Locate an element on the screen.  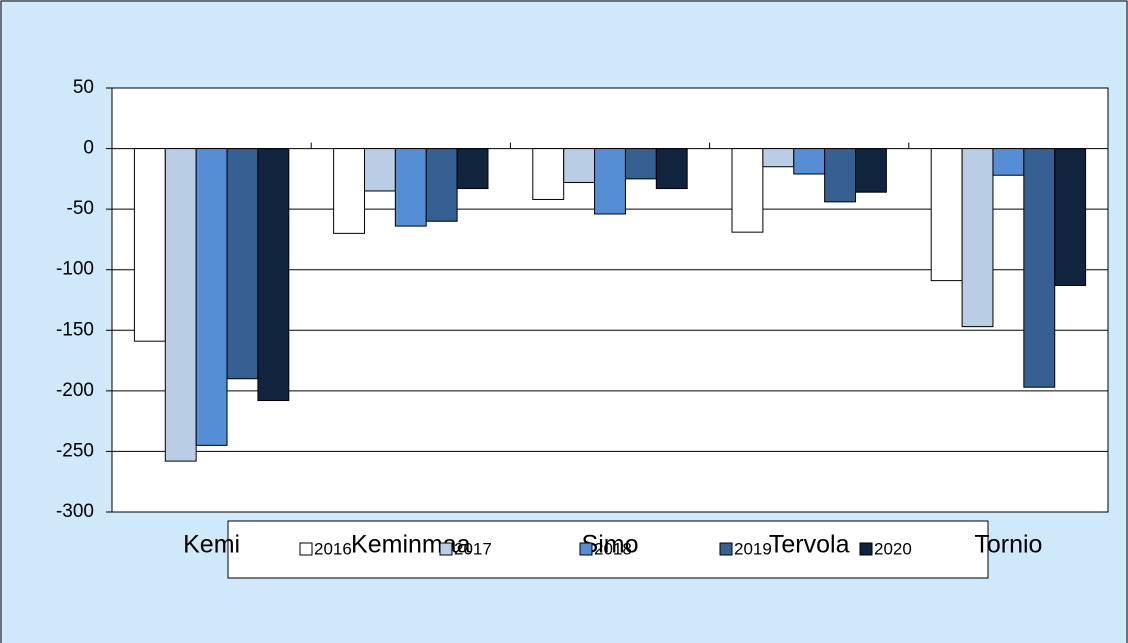
y-tick-label: 50 is located at coordinates (83, 87).